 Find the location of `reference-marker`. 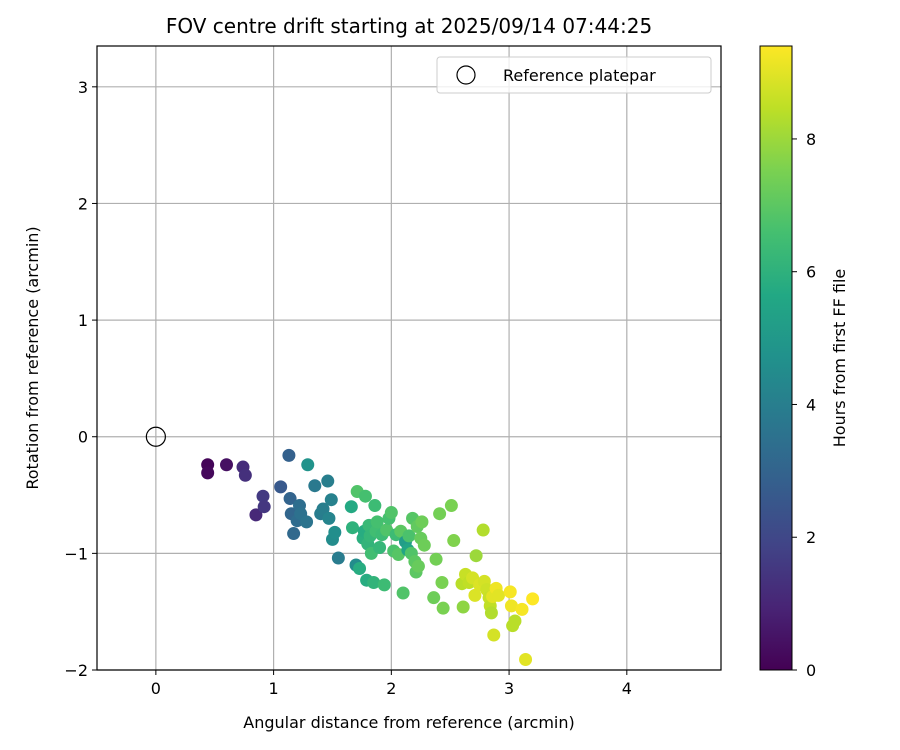

reference-marker is located at coordinates (155, 436).